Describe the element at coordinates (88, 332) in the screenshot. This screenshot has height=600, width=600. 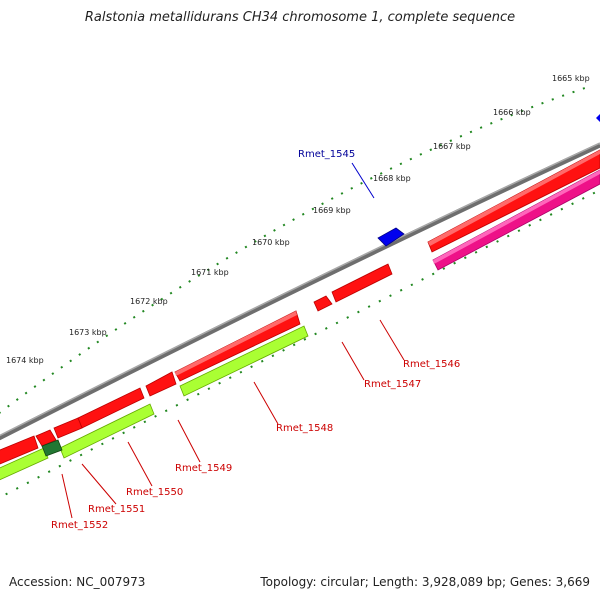
I see `kbp-label: 1673 kbp` at that location.